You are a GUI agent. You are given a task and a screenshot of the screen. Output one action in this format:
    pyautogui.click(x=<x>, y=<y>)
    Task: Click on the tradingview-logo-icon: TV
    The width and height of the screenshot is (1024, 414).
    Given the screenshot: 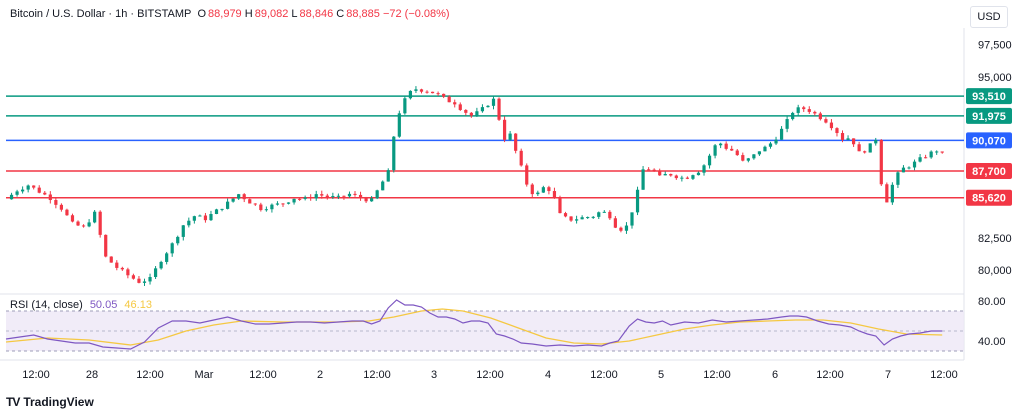 What is the action you would take?
    pyautogui.click(x=13, y=402)
    